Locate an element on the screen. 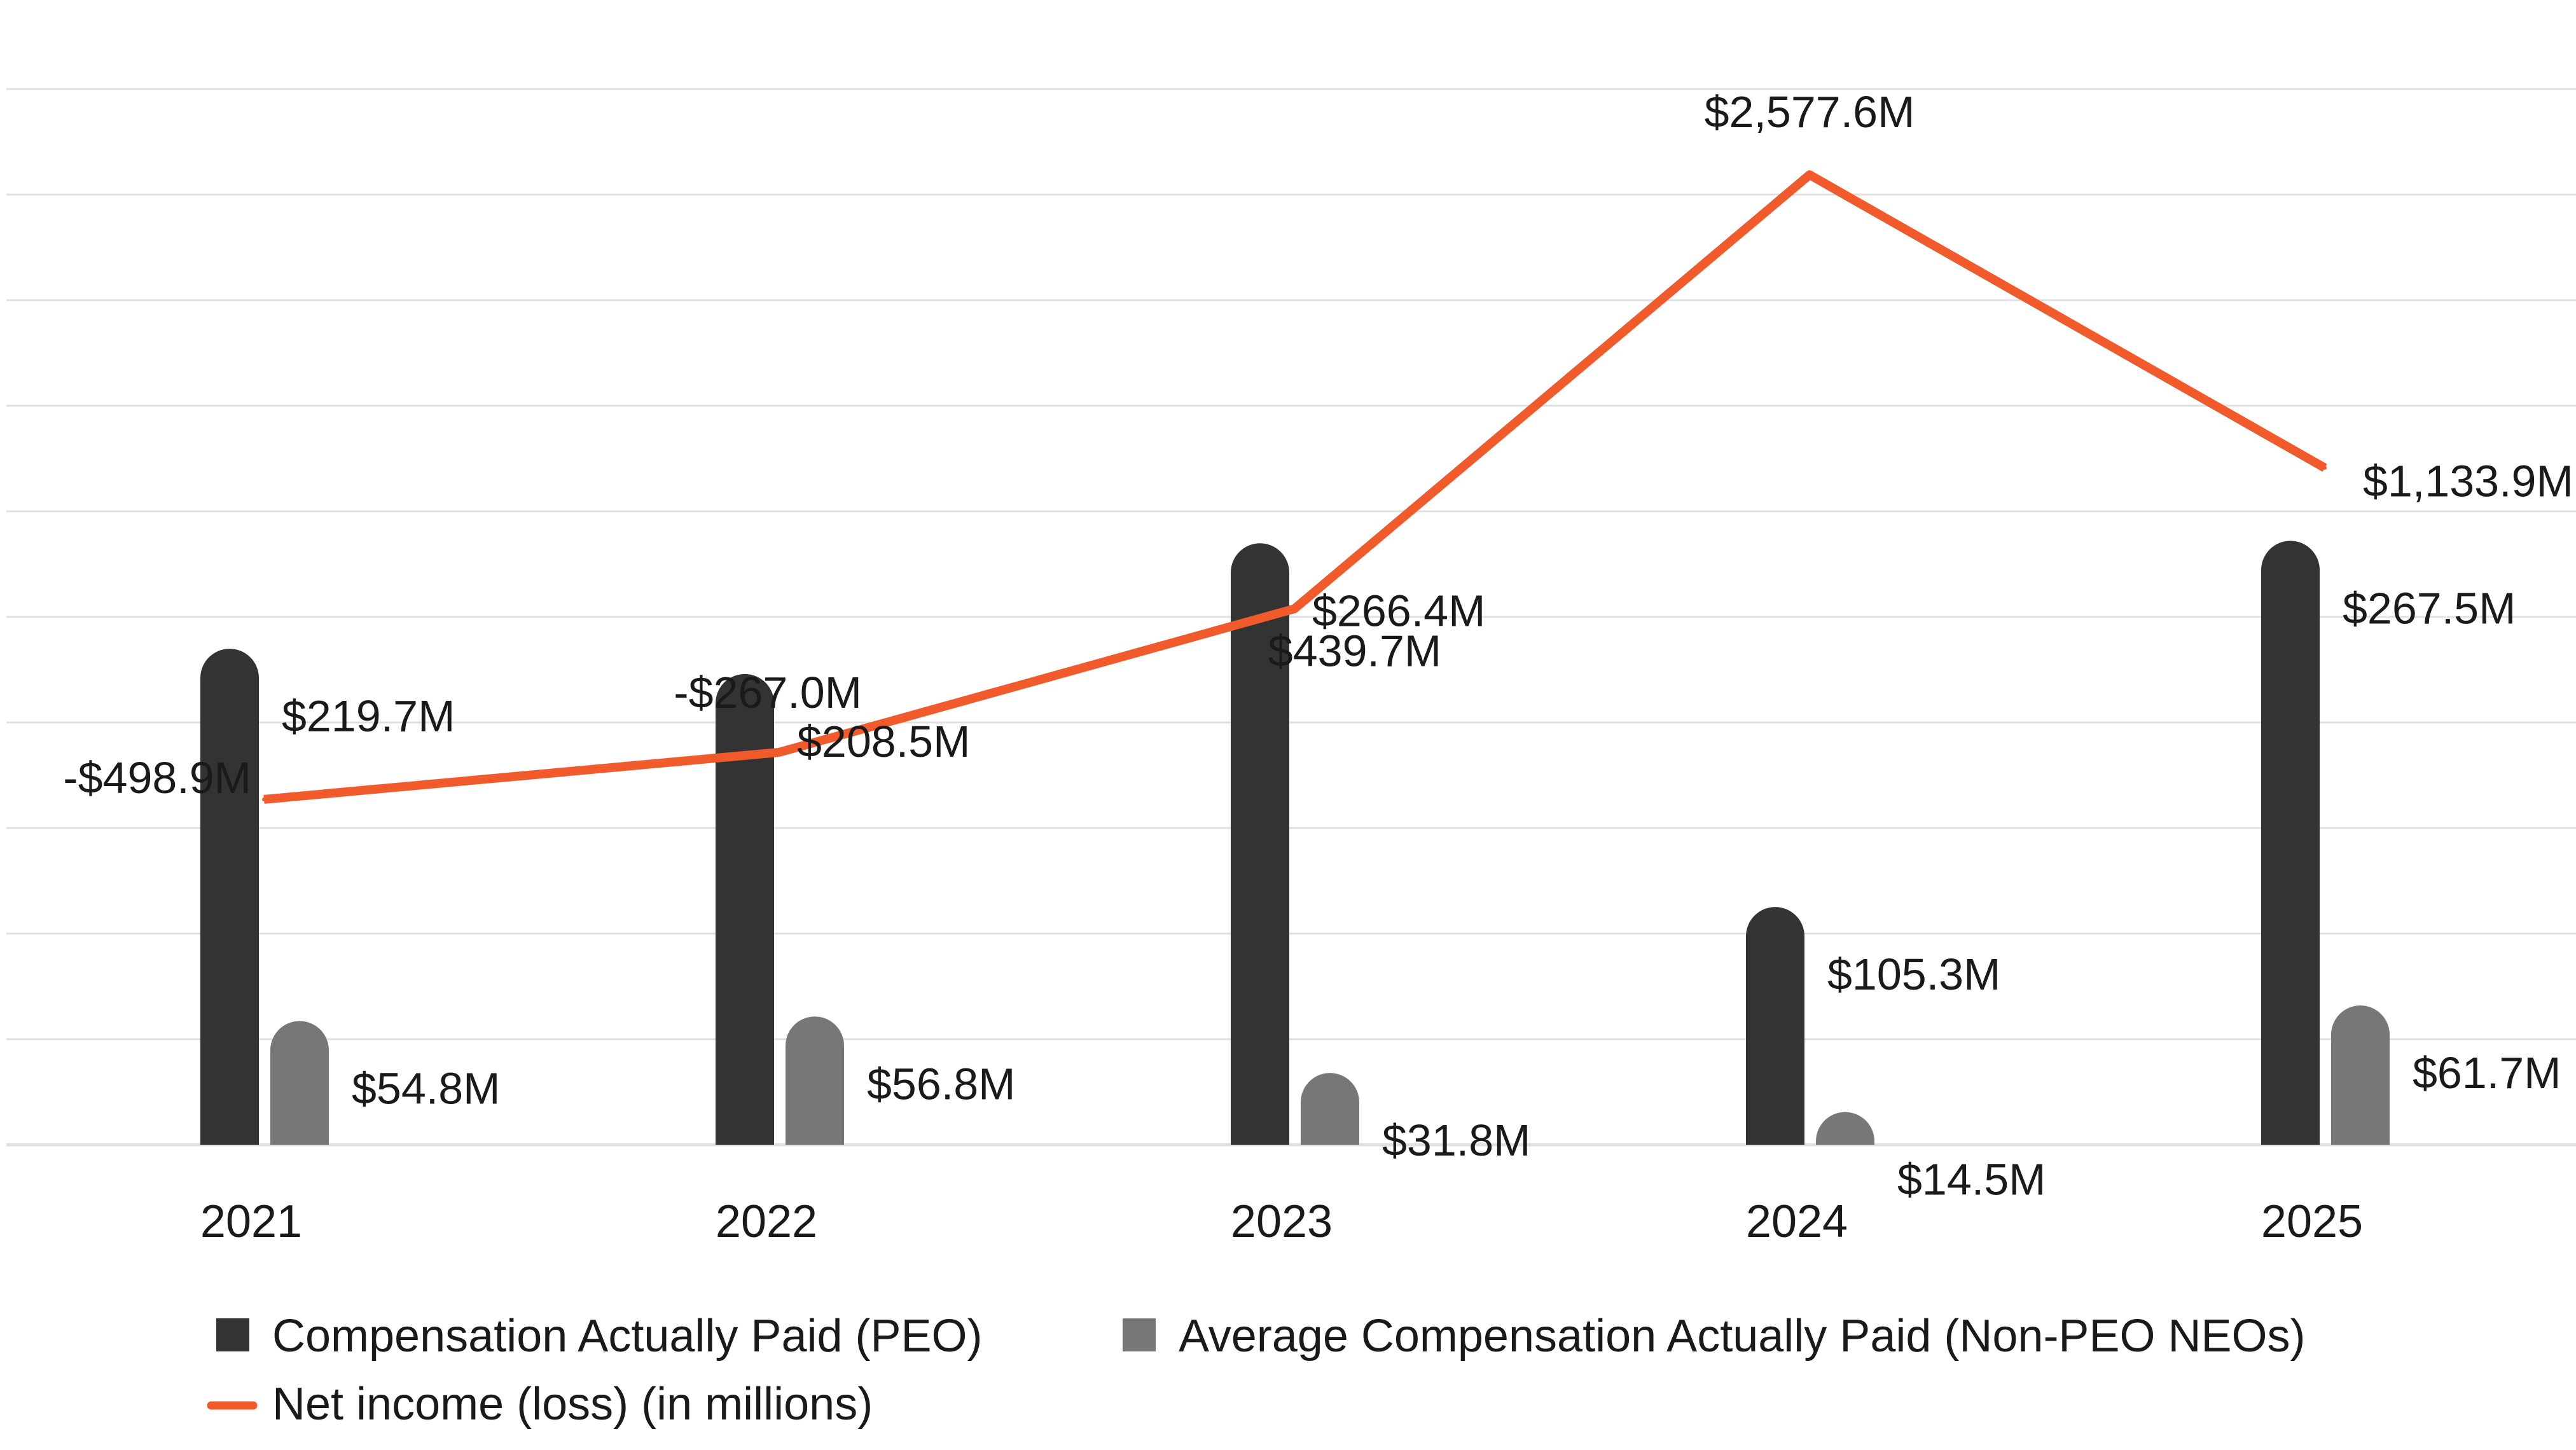  x-tick-2023: 2023 is located at coordinates (1282, 1221).